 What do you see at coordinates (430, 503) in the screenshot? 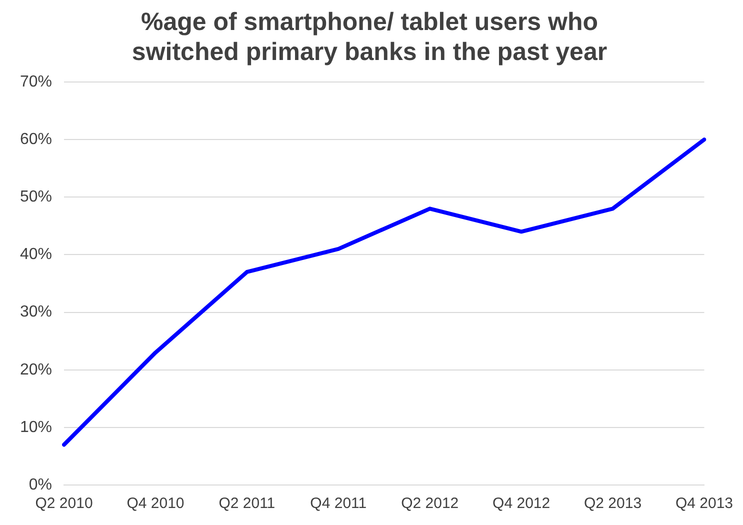
I see `x-tick-label: Q2 2012` at bounding box center [430, 503].